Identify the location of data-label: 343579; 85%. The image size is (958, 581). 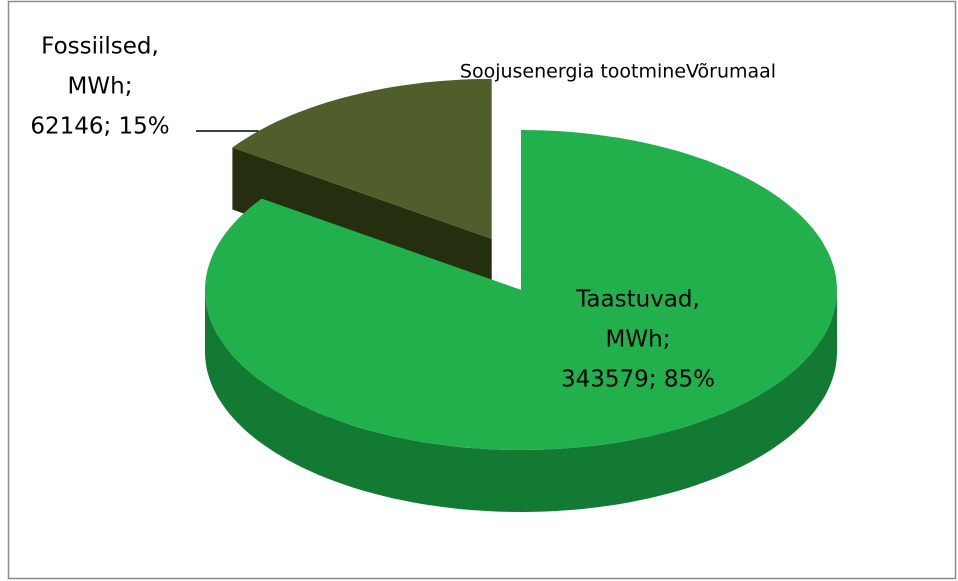
(638, 380).